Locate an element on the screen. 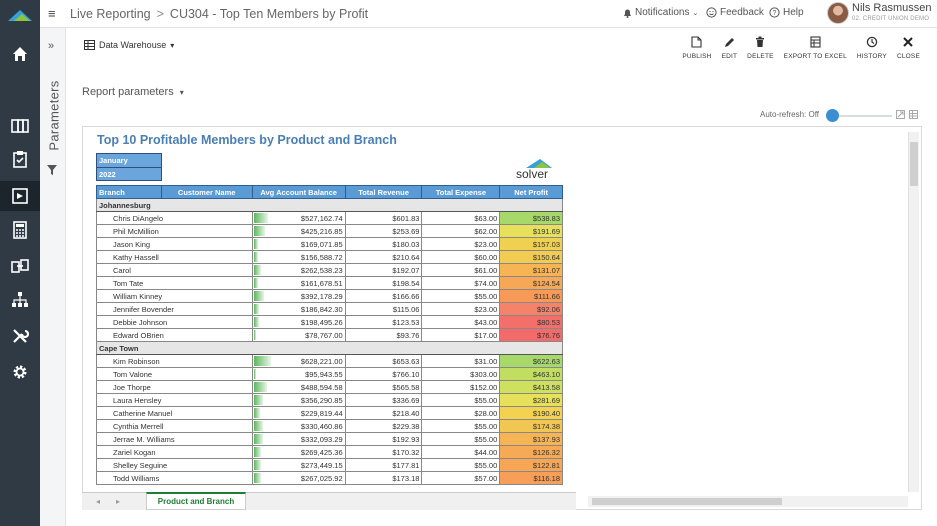 The width and height of the screenshot is (937, 526). data-source-selector: Data Warehouse ▾ is located at coordinates (129, 45).